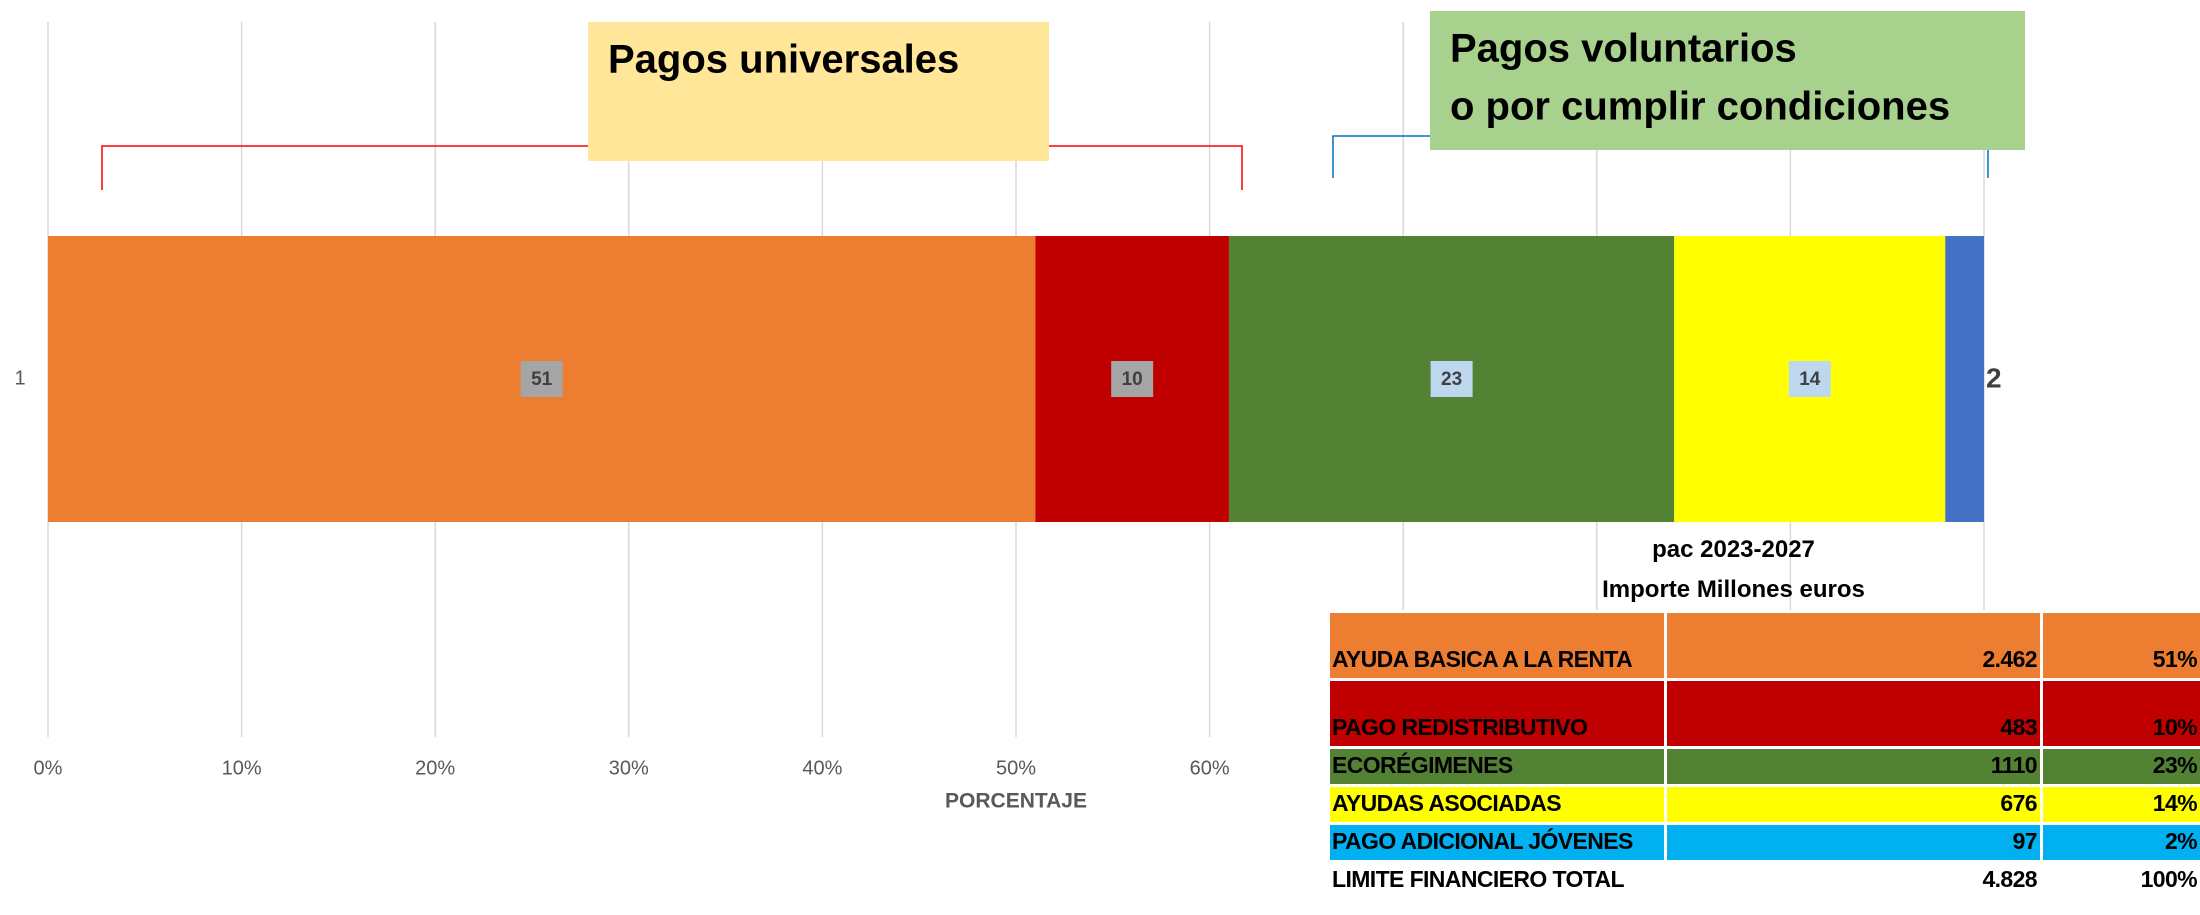  Describe the element at coordinates (822, 768) in the screenshot. I see `x-tick-label: 40%` at that location.